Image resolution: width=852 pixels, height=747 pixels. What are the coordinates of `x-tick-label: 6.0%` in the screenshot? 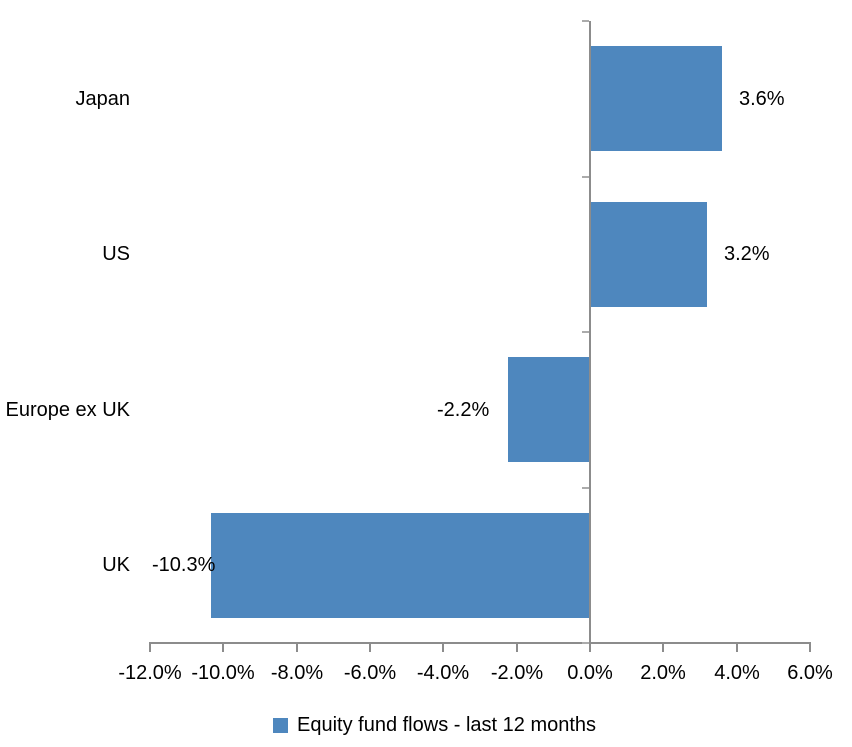 It's located at (810, 673).